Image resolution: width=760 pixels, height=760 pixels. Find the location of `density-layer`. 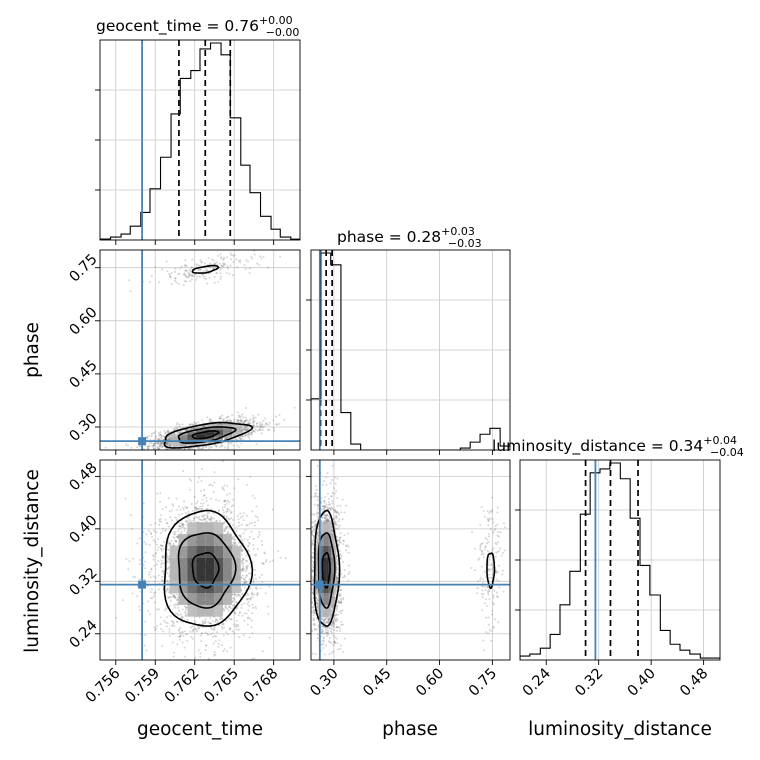

density-layer is located at coordinates (201, 560).